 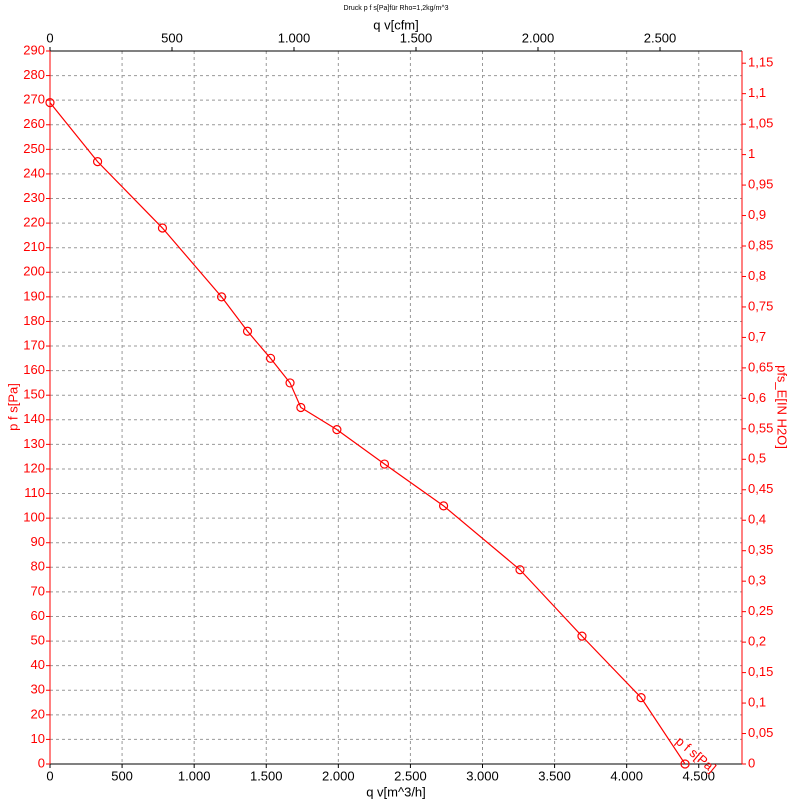 I want to click on y-tick-label: 260, so click(x=34, y=123).